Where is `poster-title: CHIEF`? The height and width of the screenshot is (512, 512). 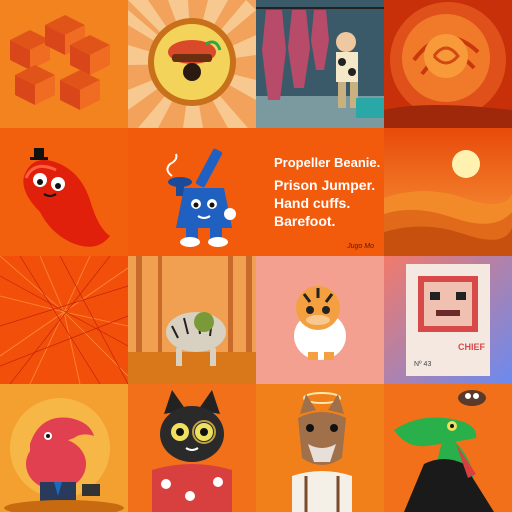 poster-title: CHIEF is located at coordinates (472, 347).